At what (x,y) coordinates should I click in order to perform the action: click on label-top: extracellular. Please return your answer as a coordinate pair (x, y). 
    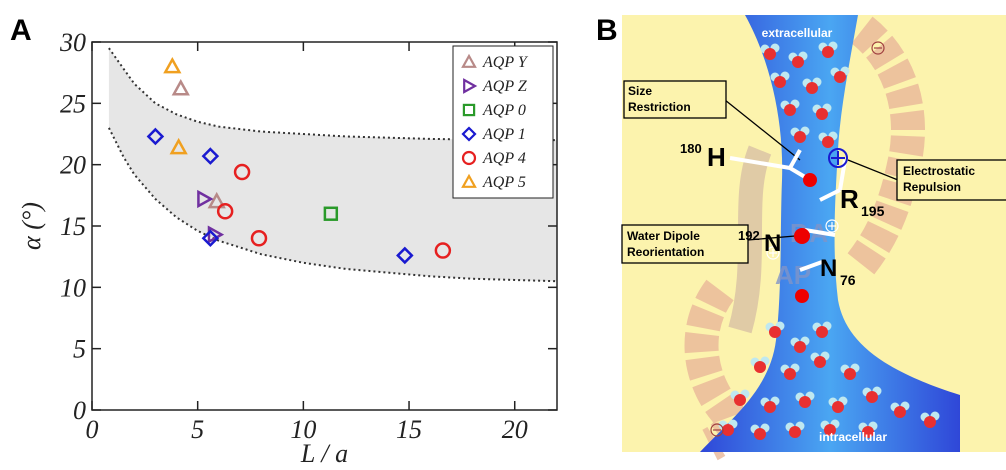
    Looking at the image, I should click on (797, 33).